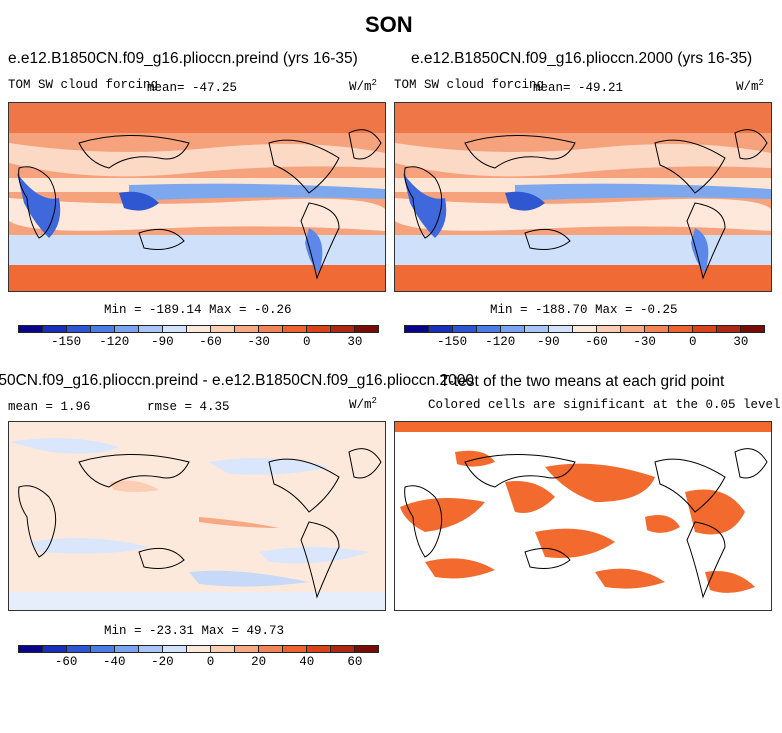 The image size is (782, 733). What do you see at coordinates (194, 631) in the screenshot?
I see `panel3-minmax: Min = -23.31 Max = 49.73` at bounding box center [194, 631].